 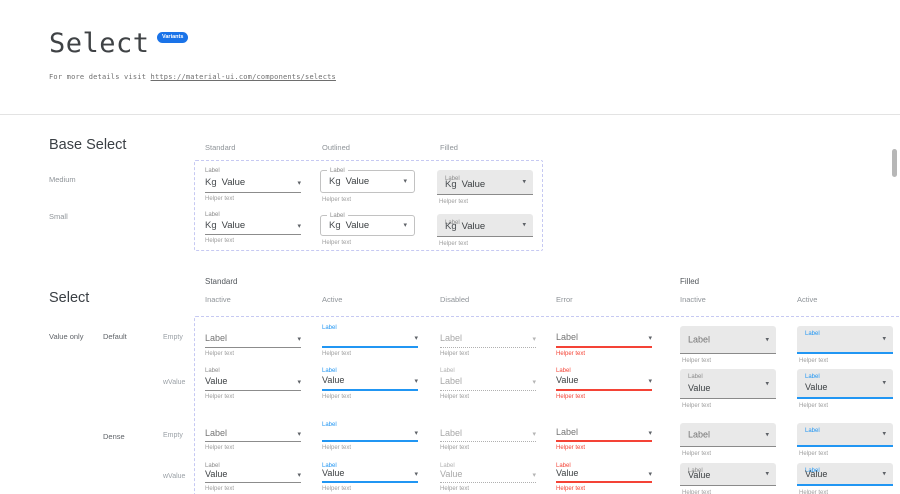 I want to click on select-standard-disabled-default-empty: Label ▾ Helper text, so click(x=488, y=340).